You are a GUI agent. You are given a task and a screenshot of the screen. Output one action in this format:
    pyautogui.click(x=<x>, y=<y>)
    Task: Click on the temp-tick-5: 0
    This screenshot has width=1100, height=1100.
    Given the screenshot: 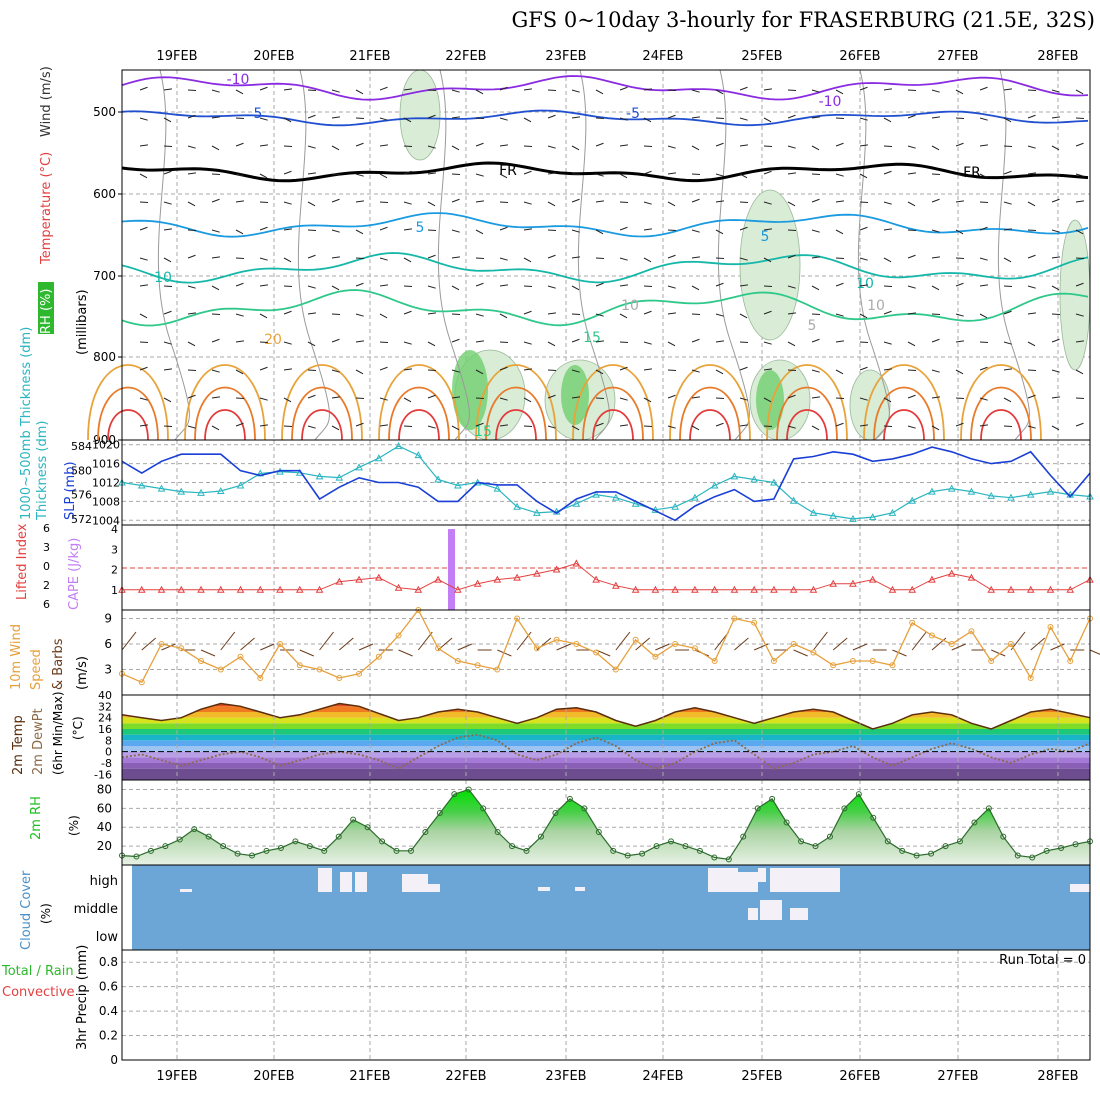 What is the action you would take?
    pyautogui.click(x=108, y=752)
    